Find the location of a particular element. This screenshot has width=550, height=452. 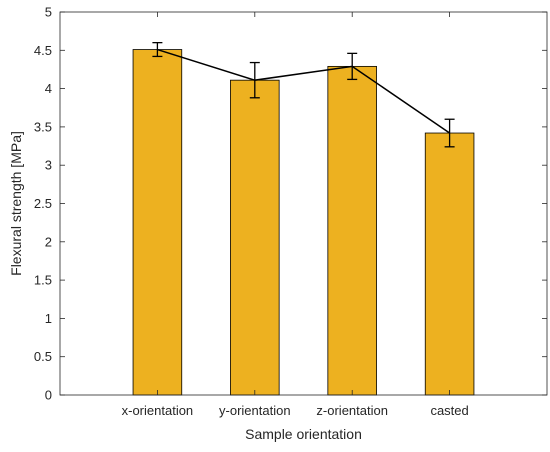

bar-casted is located at coordinates (449, 264).